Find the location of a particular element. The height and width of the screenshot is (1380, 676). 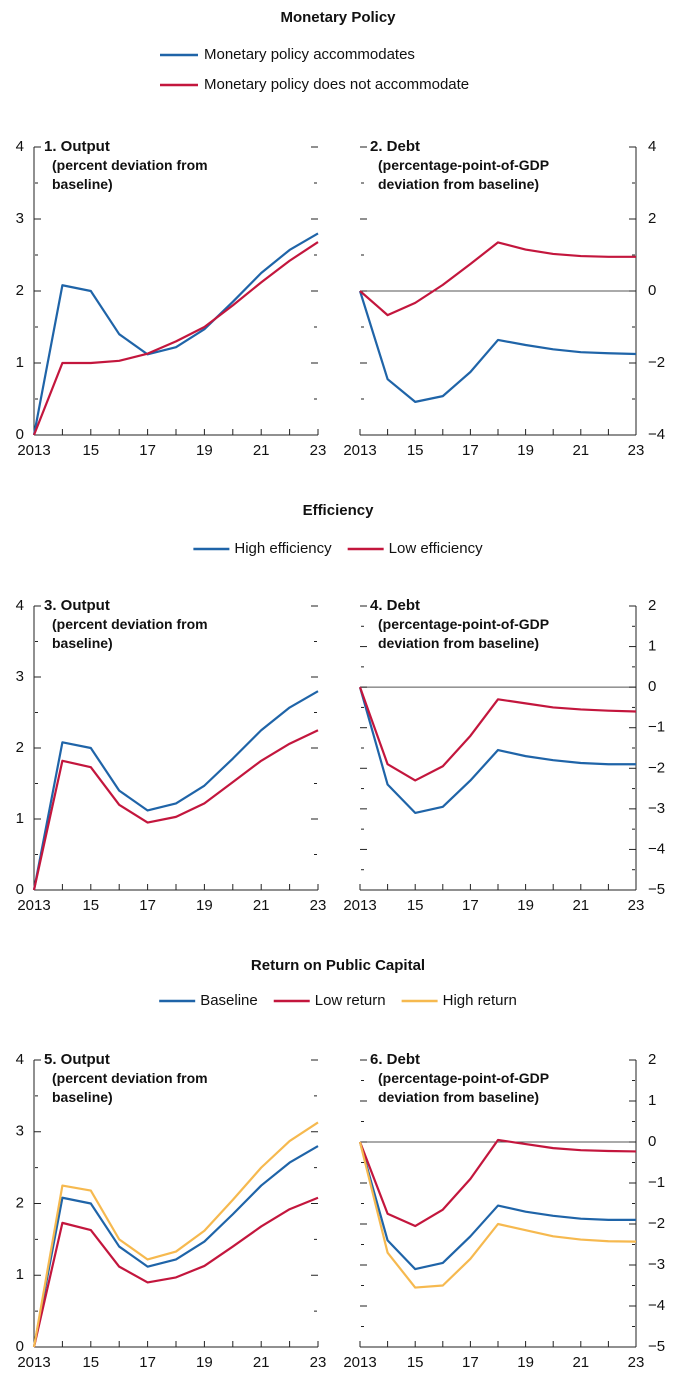

chart-title: 5. Output is located at coordinates (77, 1059).